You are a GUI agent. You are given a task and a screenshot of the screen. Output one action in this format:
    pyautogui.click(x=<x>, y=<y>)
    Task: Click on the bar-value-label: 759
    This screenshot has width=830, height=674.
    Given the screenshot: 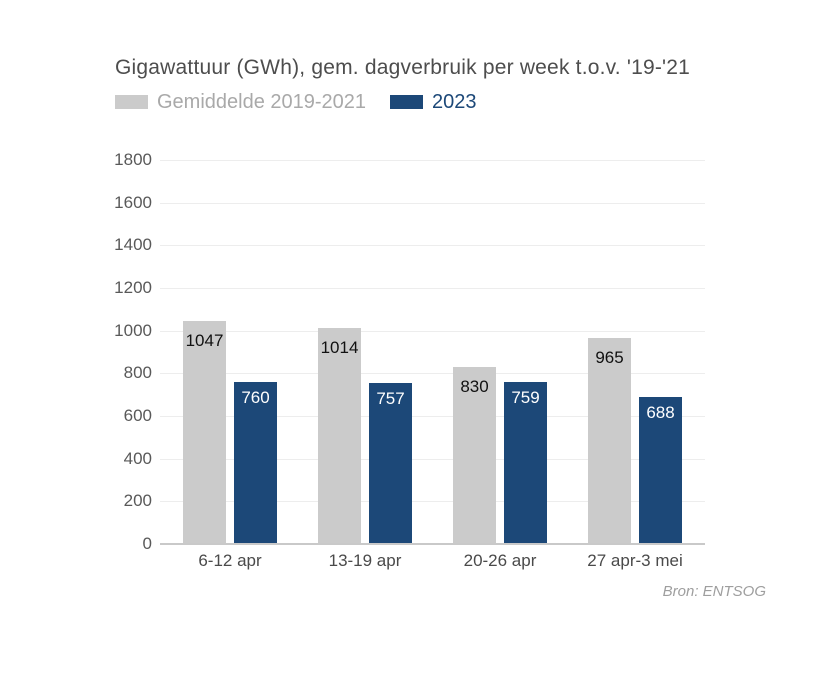 What is the action you would take?
    pyautogui.click(x=525, y=397)
    